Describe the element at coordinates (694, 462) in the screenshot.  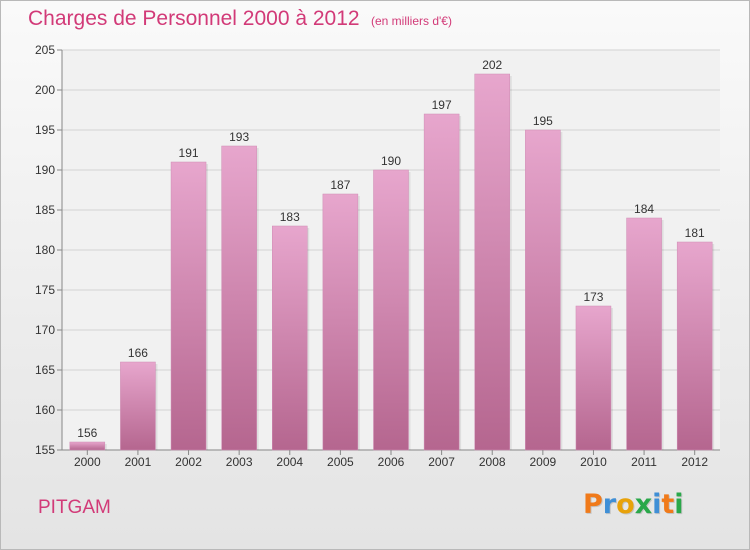
I see `x-tick-label: 2012` at that location.